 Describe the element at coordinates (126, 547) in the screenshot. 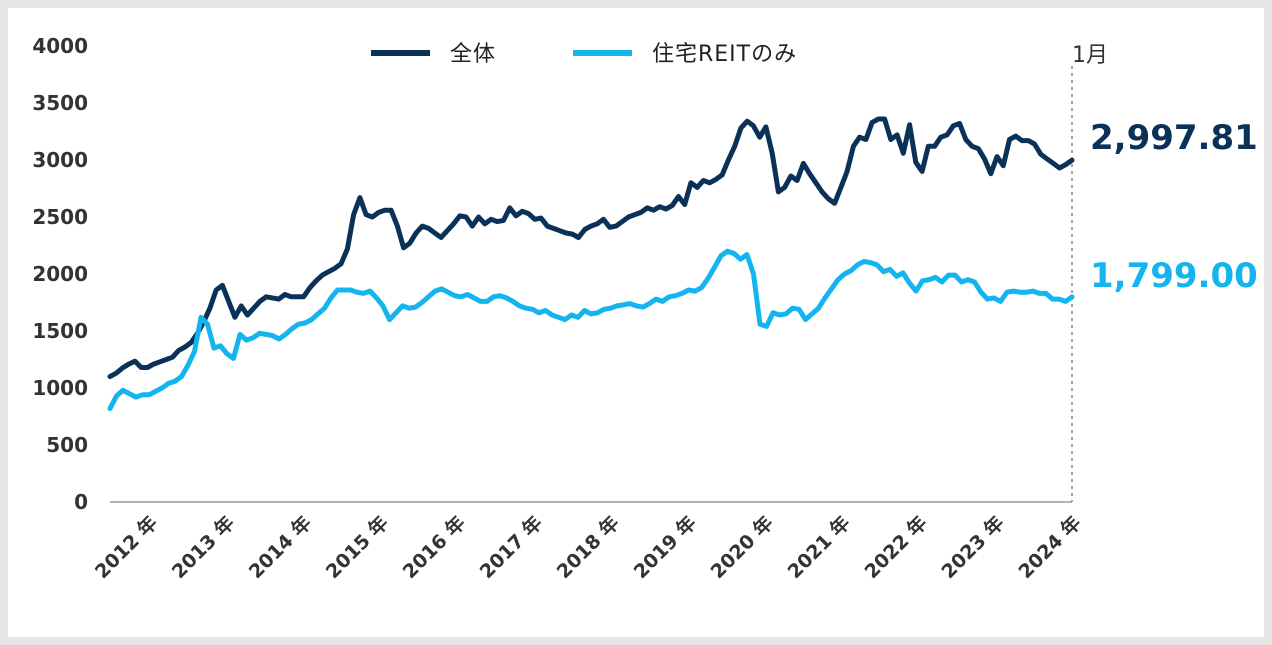

I see `x-tick-label: 2012 年` at that location.